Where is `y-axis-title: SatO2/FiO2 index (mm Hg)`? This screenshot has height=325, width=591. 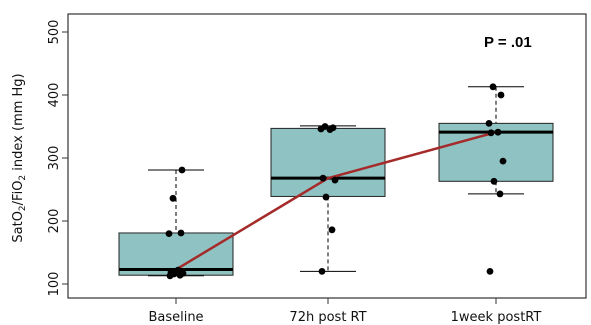
y-axis-title: SatO2/FiO2 index (mm Hg) is located at coordinates (19, 157).